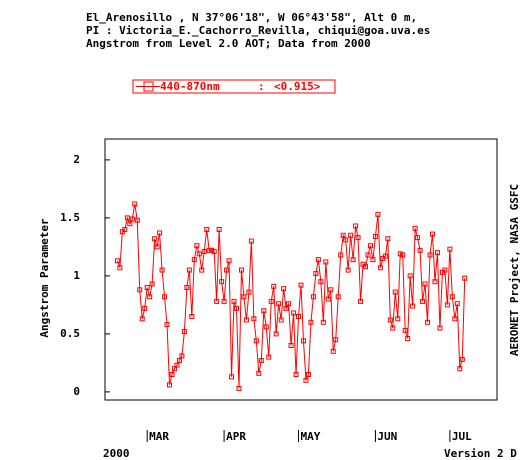 Image resolution: width=527 pixels, height=460 pixels. I want to click on x-tick-label: JUL, so click(462, 436).